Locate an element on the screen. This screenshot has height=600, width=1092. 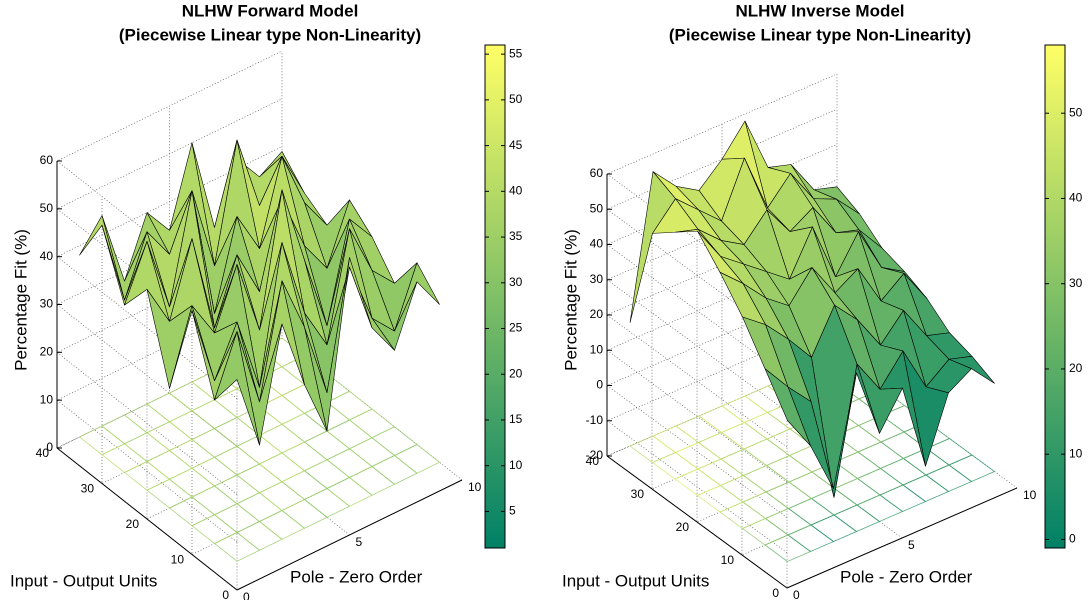
chart-title: (Piecewise Linear type Non-Linearity) is located at coordinates (820, 34).